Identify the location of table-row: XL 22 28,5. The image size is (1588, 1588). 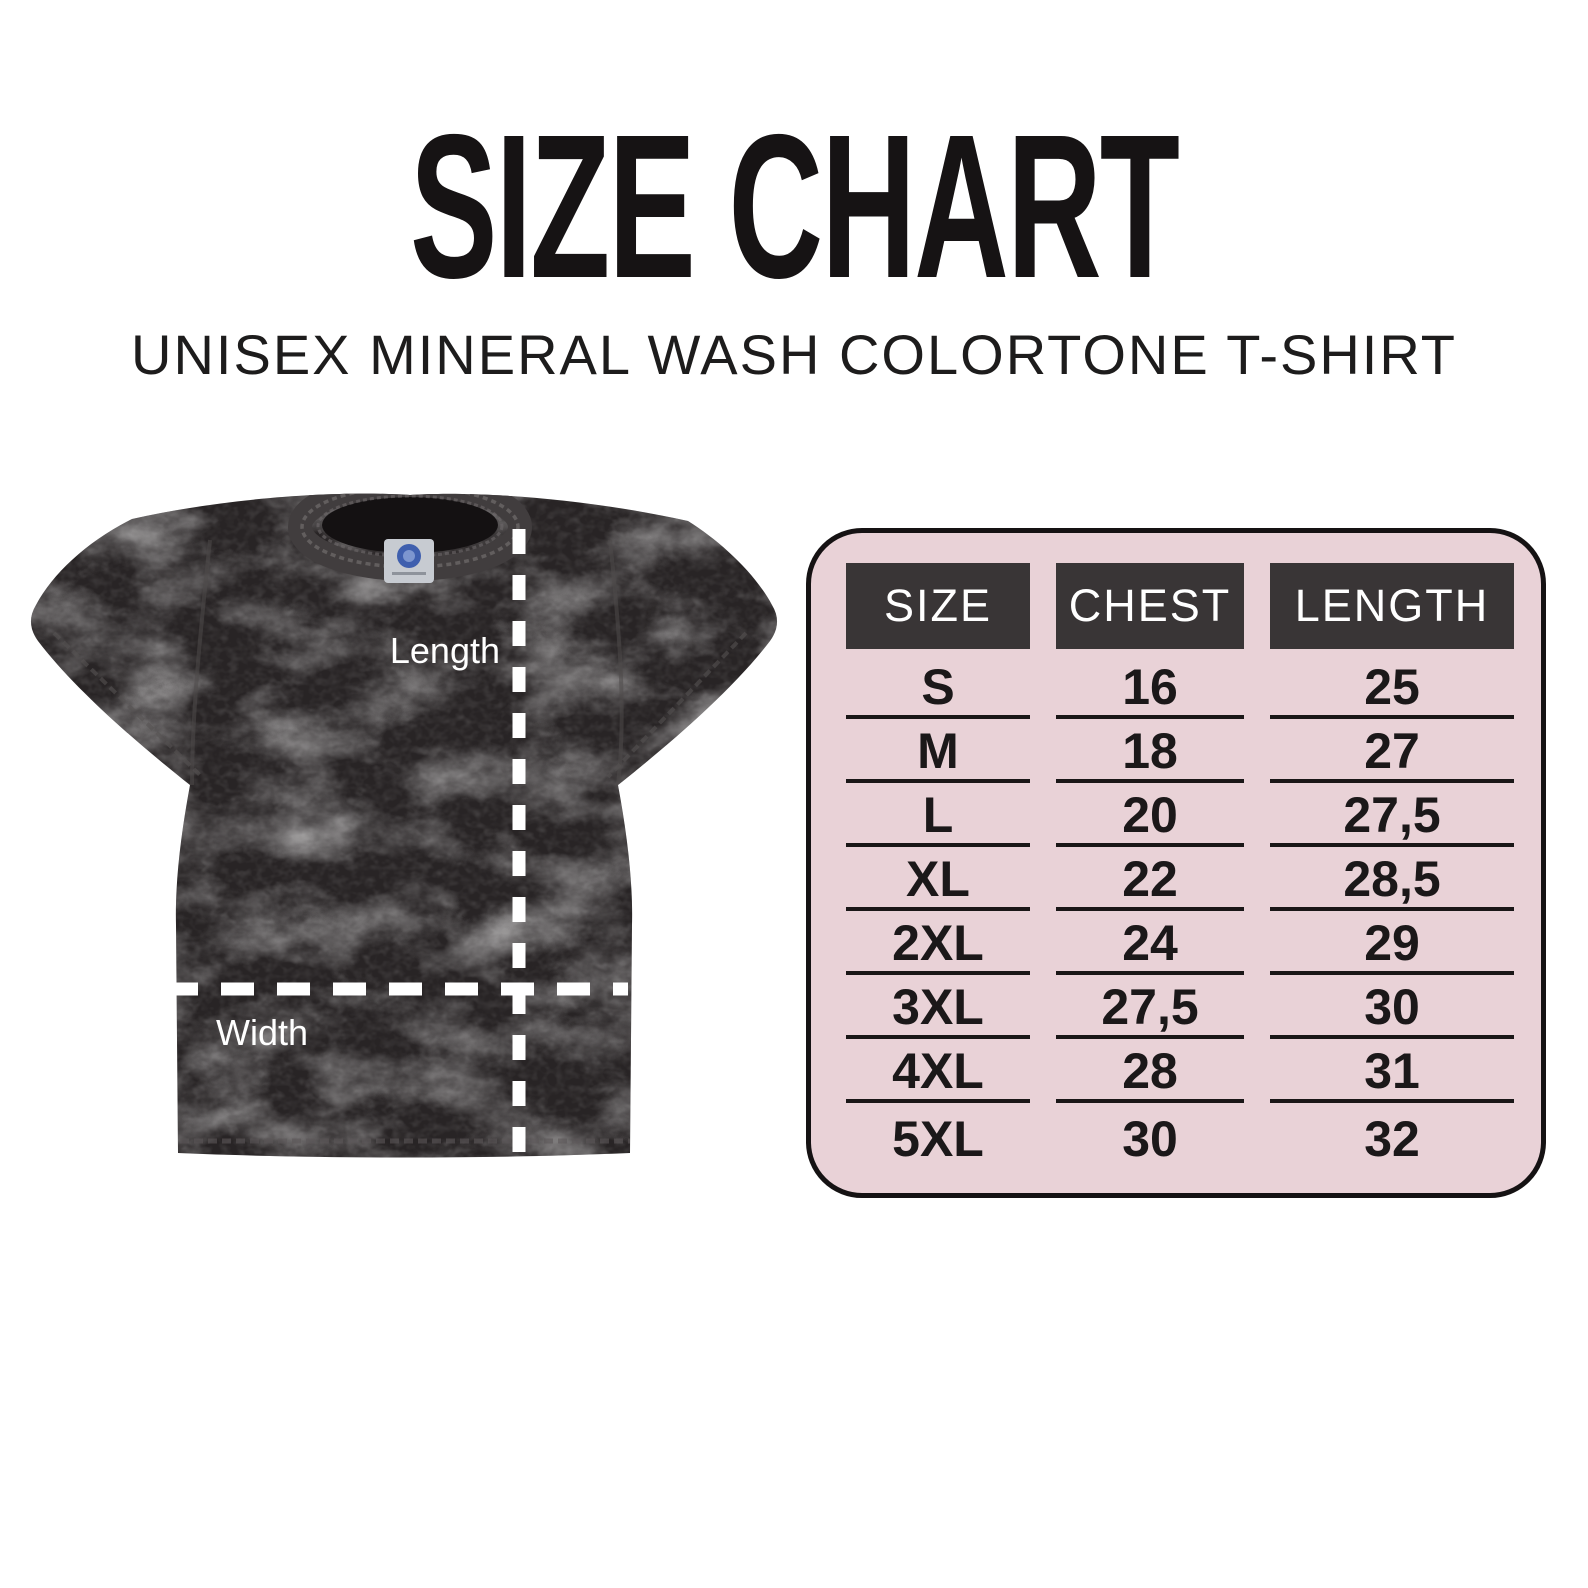
(1182, 879).